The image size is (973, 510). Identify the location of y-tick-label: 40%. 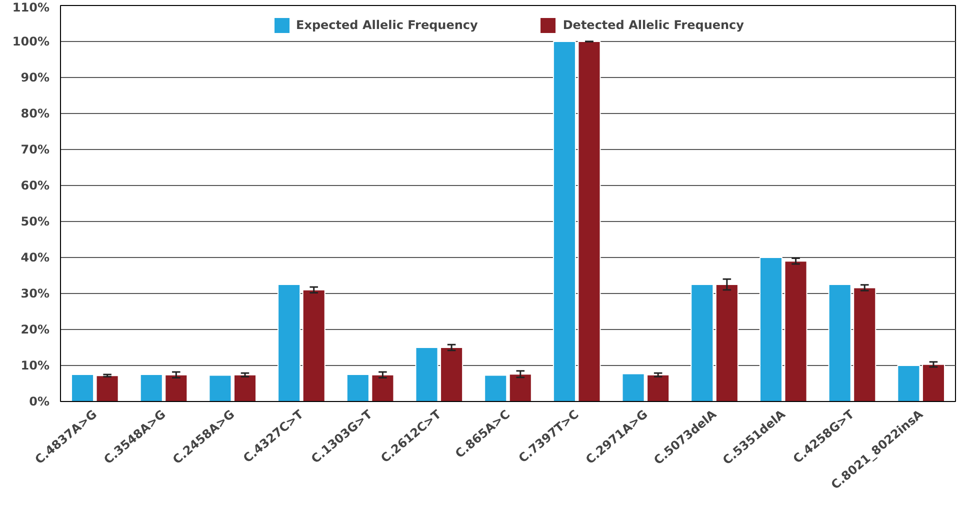
(35, 257).